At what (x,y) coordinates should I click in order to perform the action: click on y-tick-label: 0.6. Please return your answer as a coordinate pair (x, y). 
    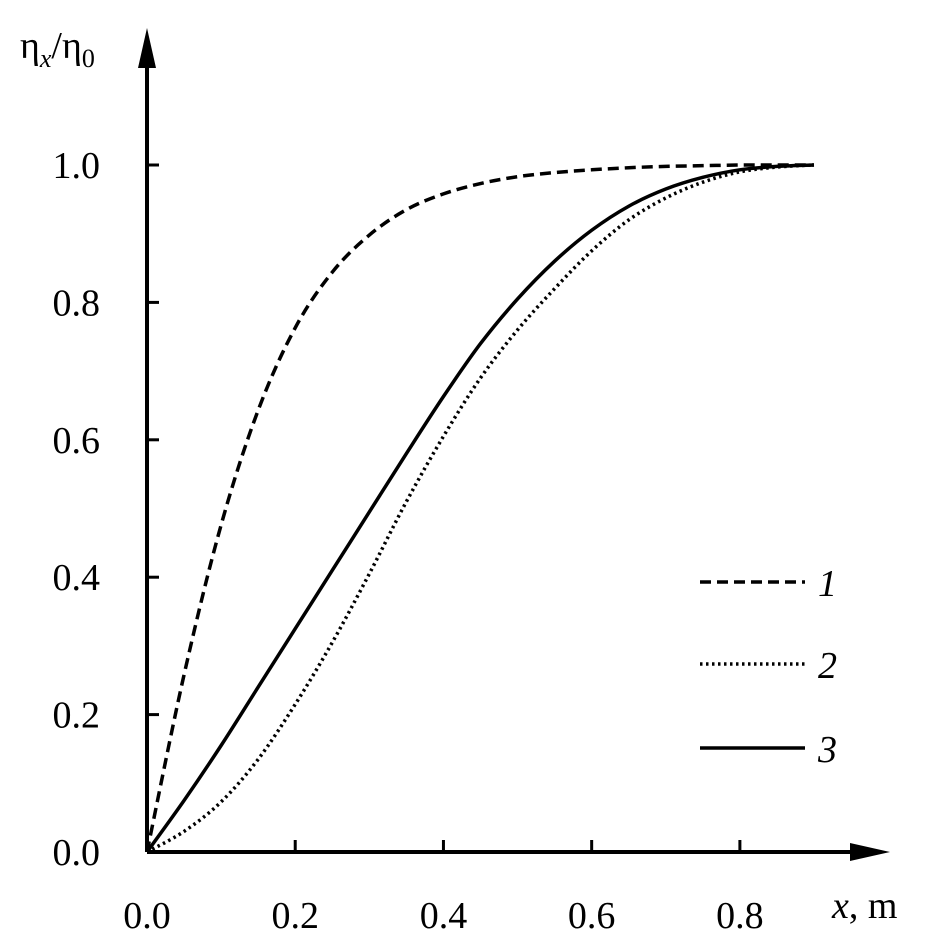
    Looking at the image, I should click on (77, 441).